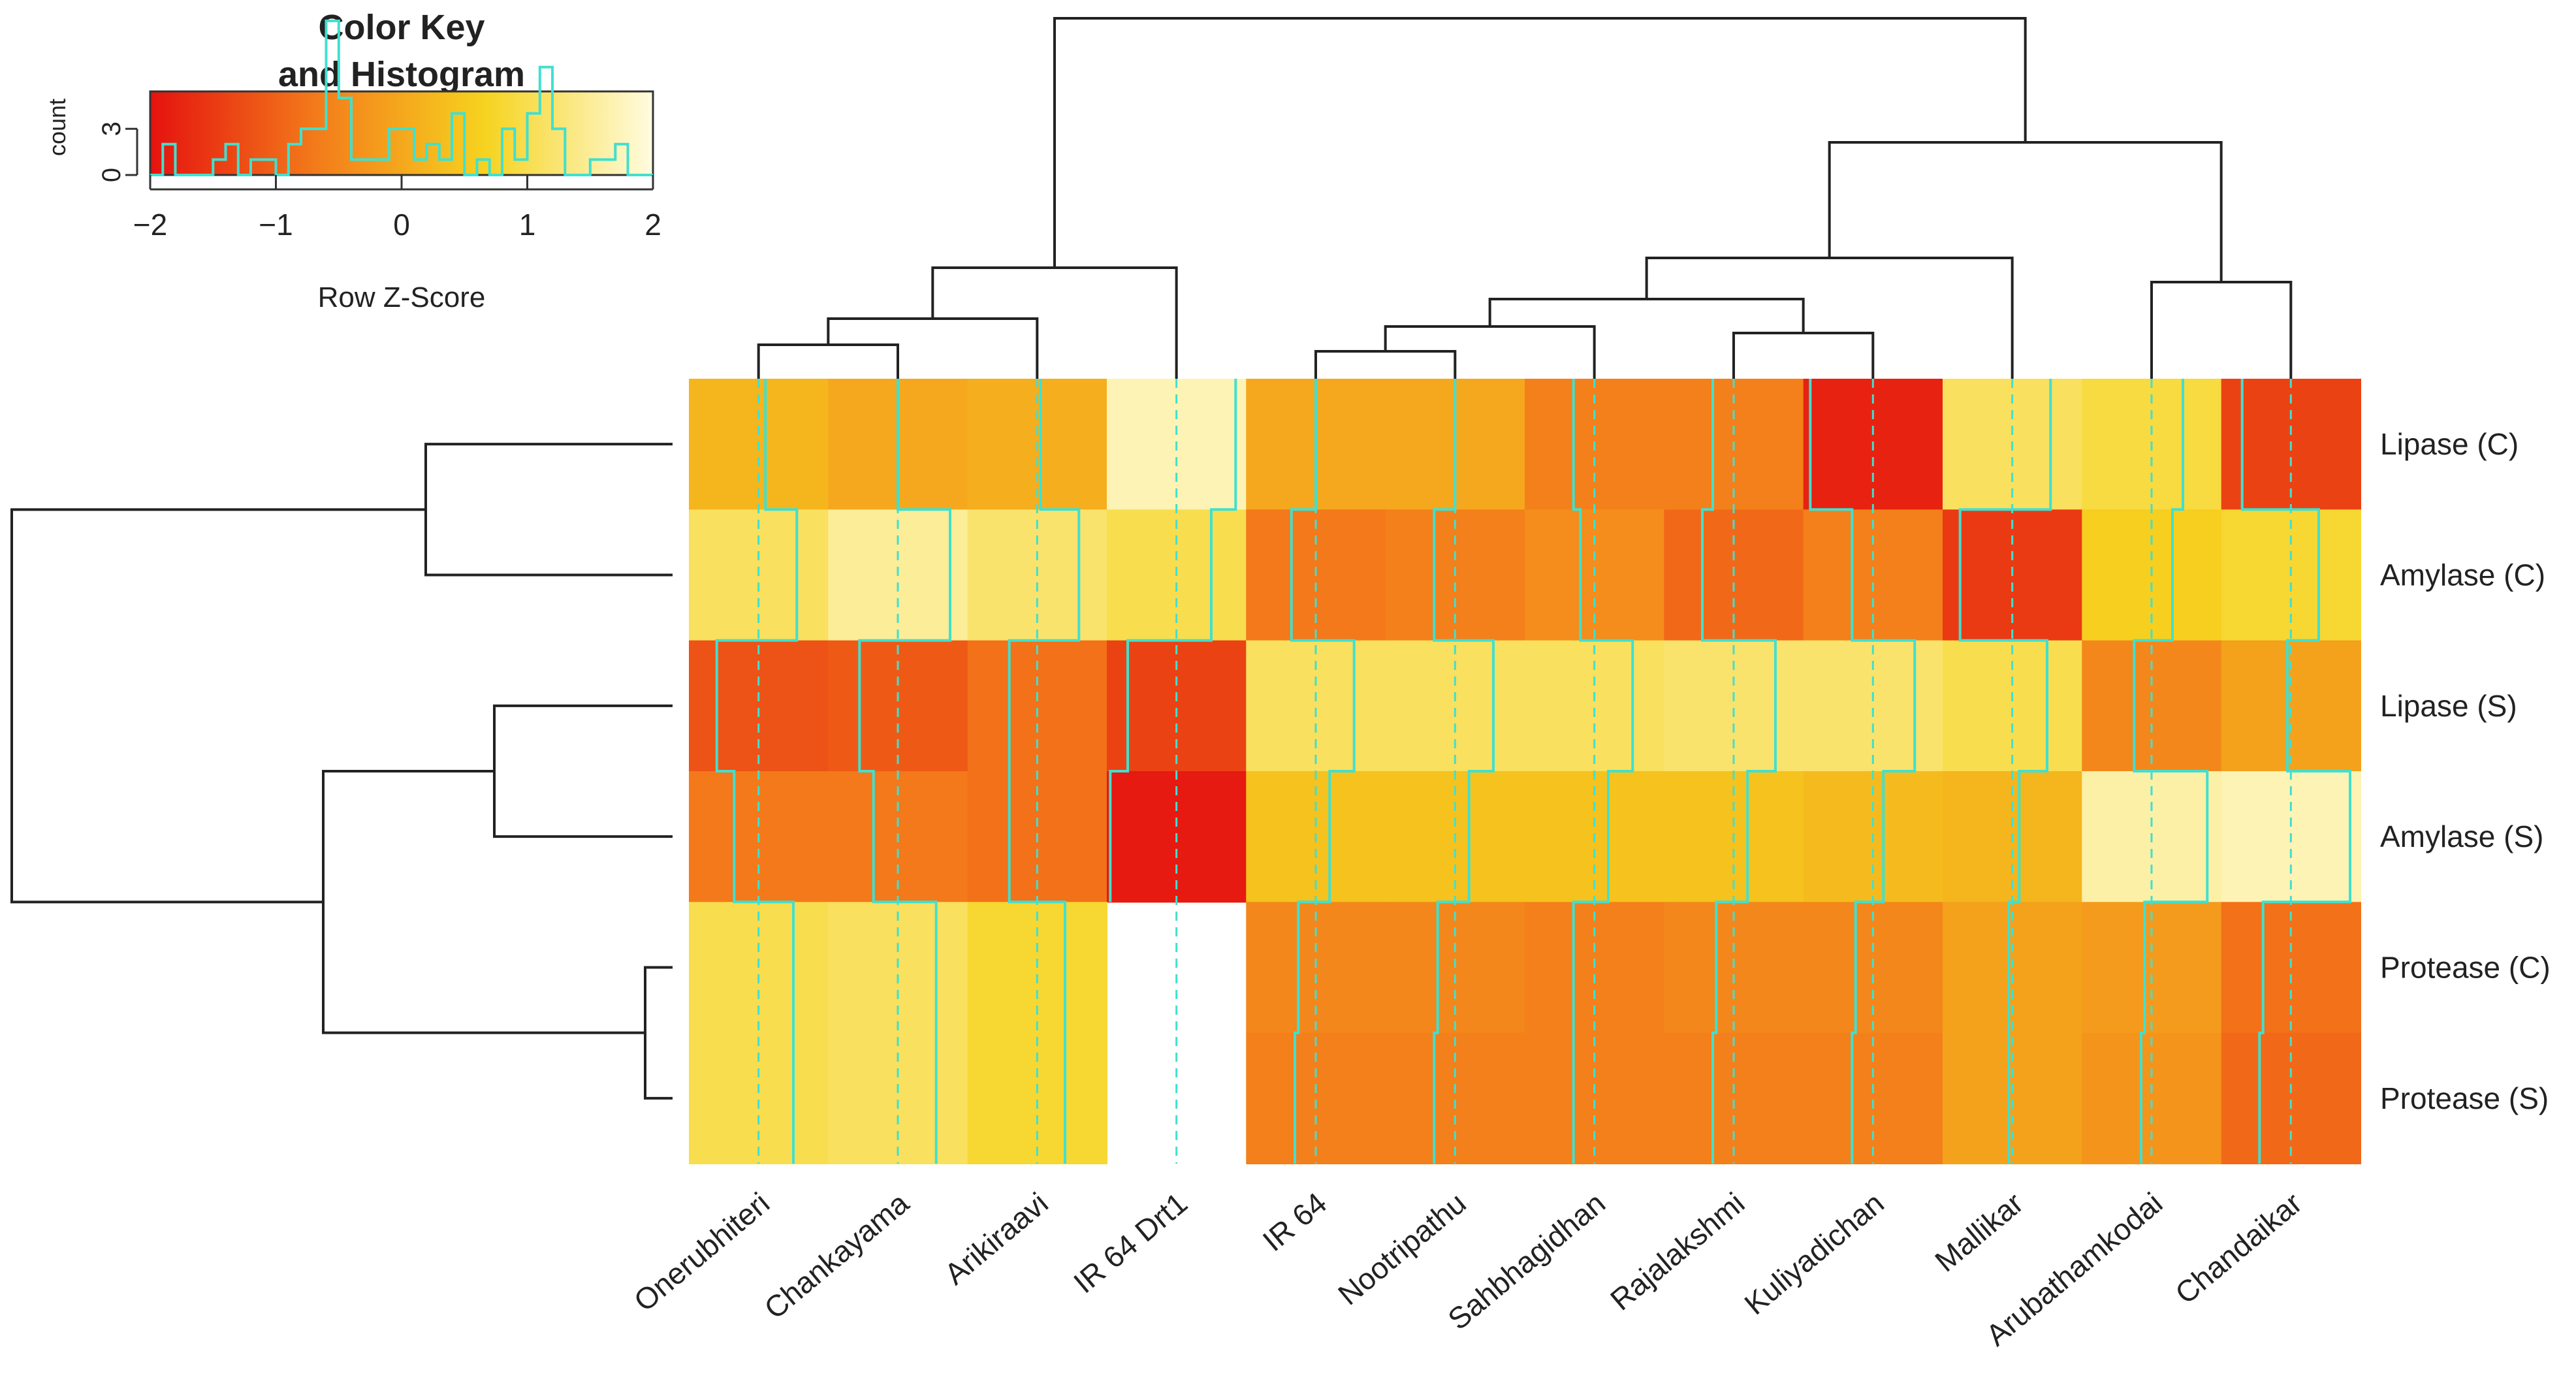 This screenshot has height=1400, width=2576. Describe the element at coordinates (402, 74) in the screenshot. I see `color-key-title-line2: and Histogram` at that location.